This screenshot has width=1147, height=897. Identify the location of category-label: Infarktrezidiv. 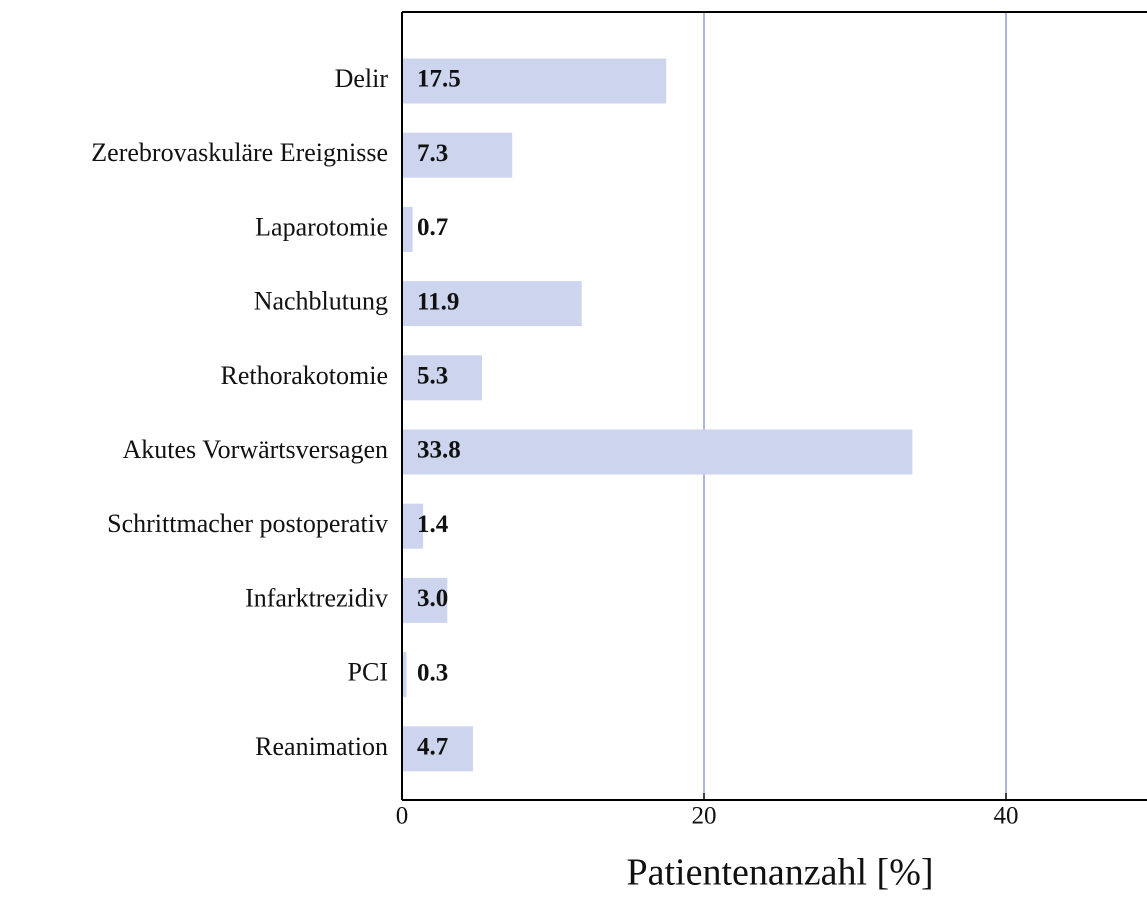
(316, 597).